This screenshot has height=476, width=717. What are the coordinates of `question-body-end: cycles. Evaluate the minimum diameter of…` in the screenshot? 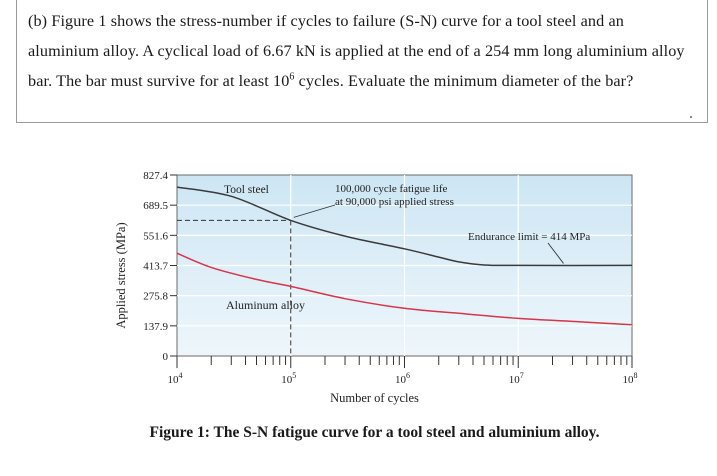 It's located at (464, 81).